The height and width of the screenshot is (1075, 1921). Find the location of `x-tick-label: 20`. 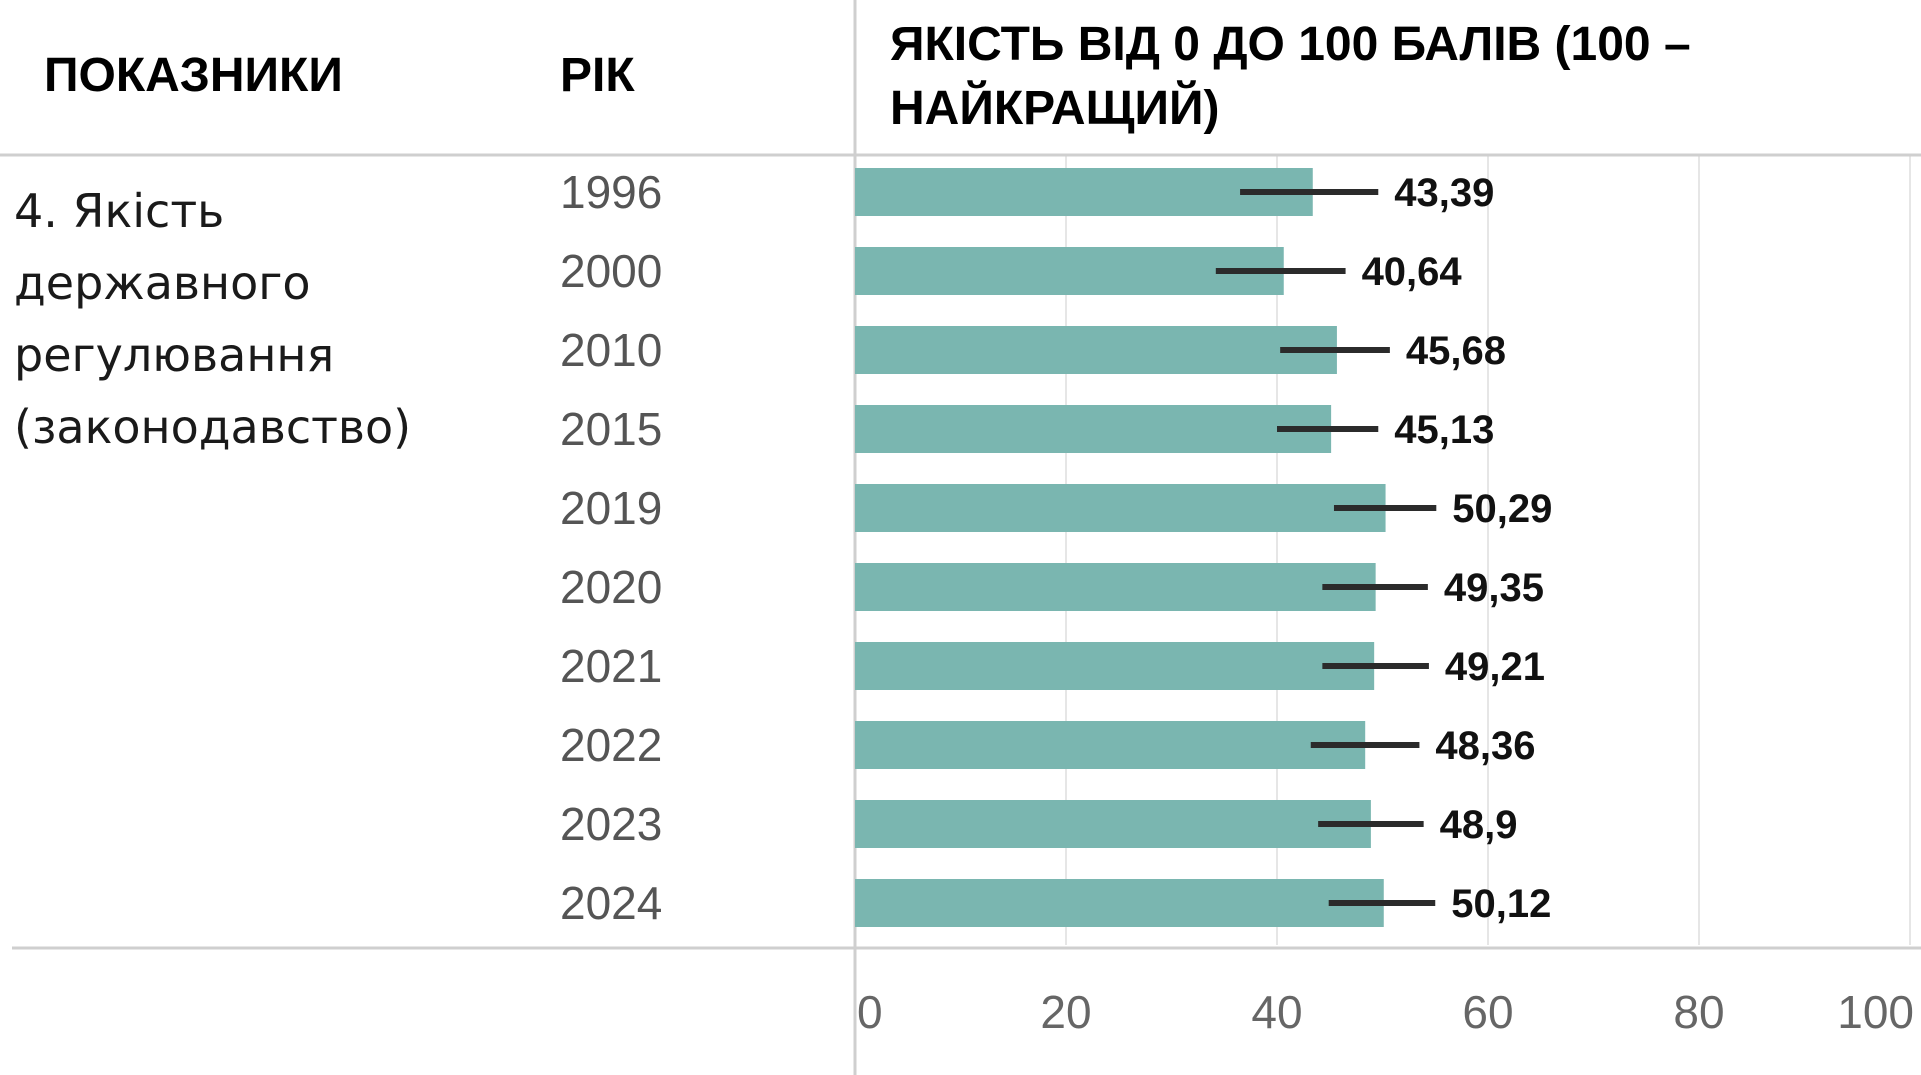

x-tick-label: 20 is located at coordinates (1065, 1012).